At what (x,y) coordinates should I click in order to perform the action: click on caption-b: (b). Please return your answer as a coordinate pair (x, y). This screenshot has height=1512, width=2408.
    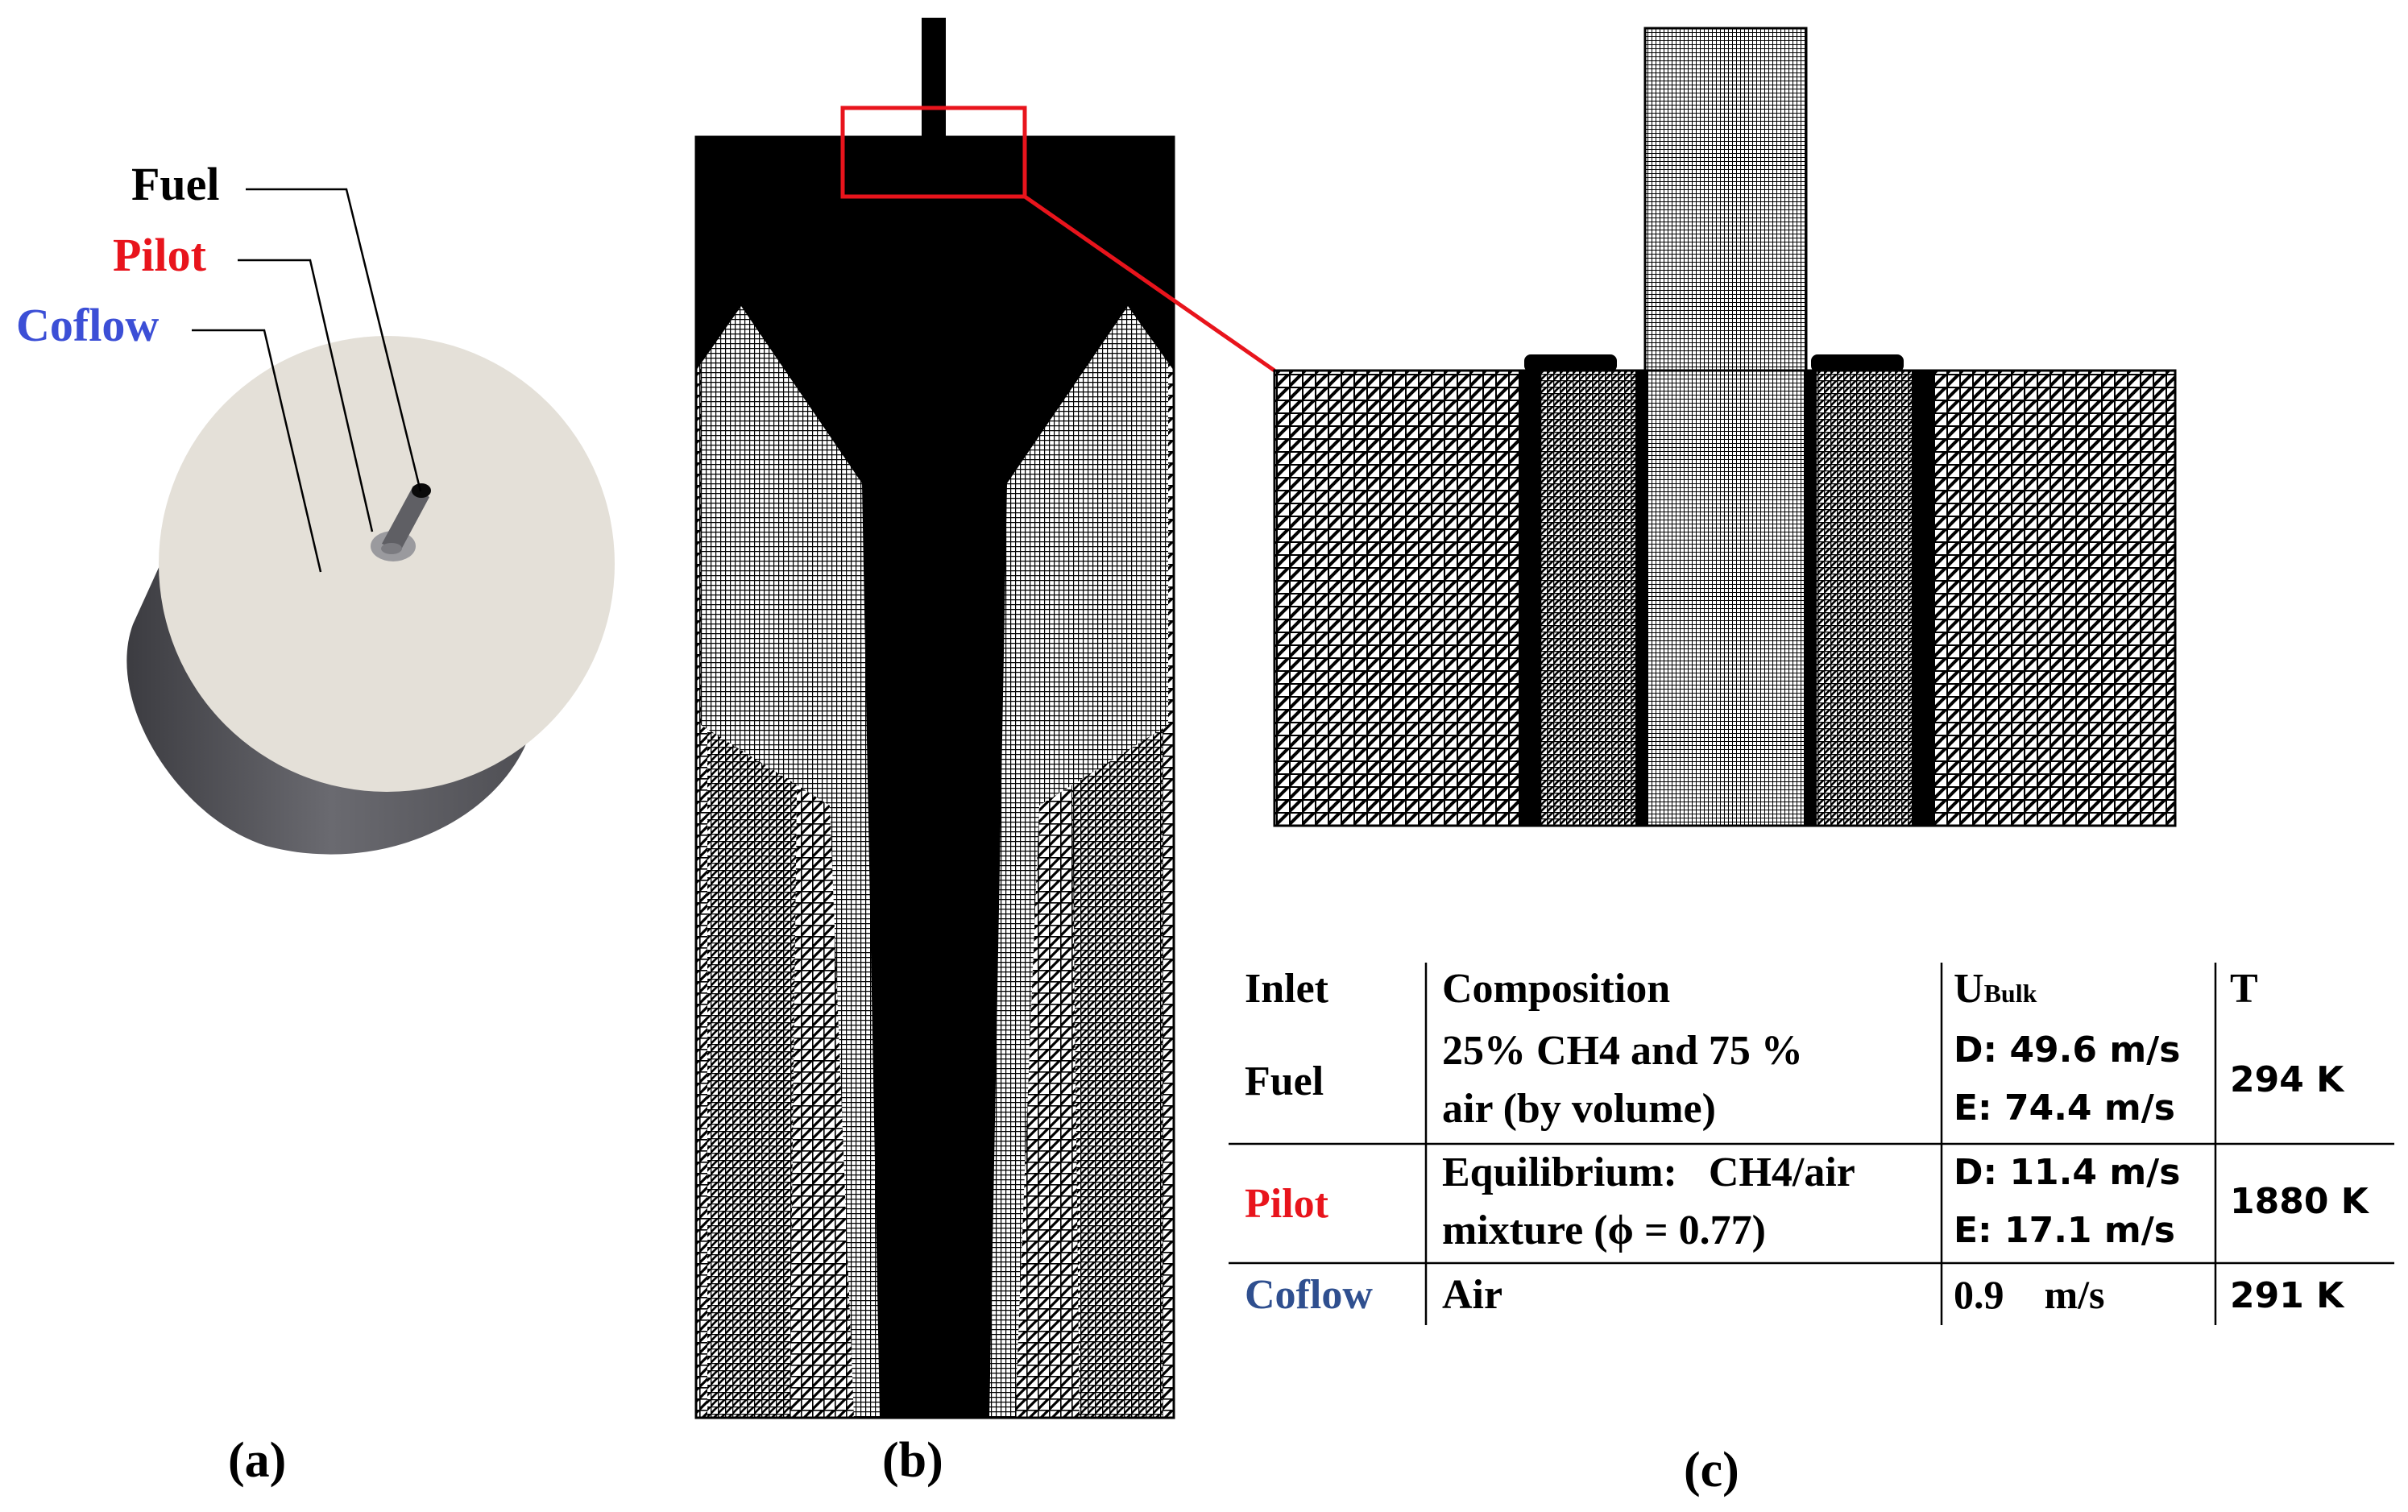
    Looking at the image, I should click on (913, 1461).